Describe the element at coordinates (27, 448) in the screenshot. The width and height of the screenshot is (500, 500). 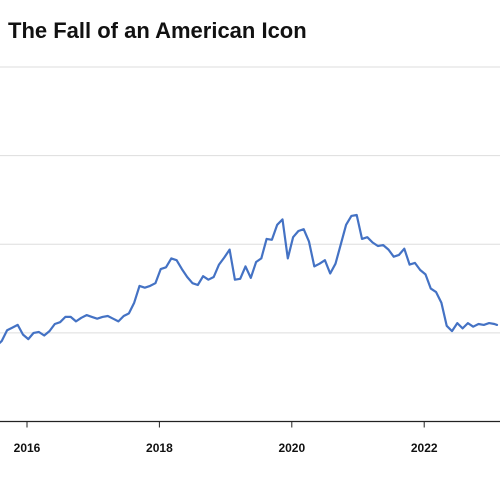
I see `x-tick-label: 2016` at that location.